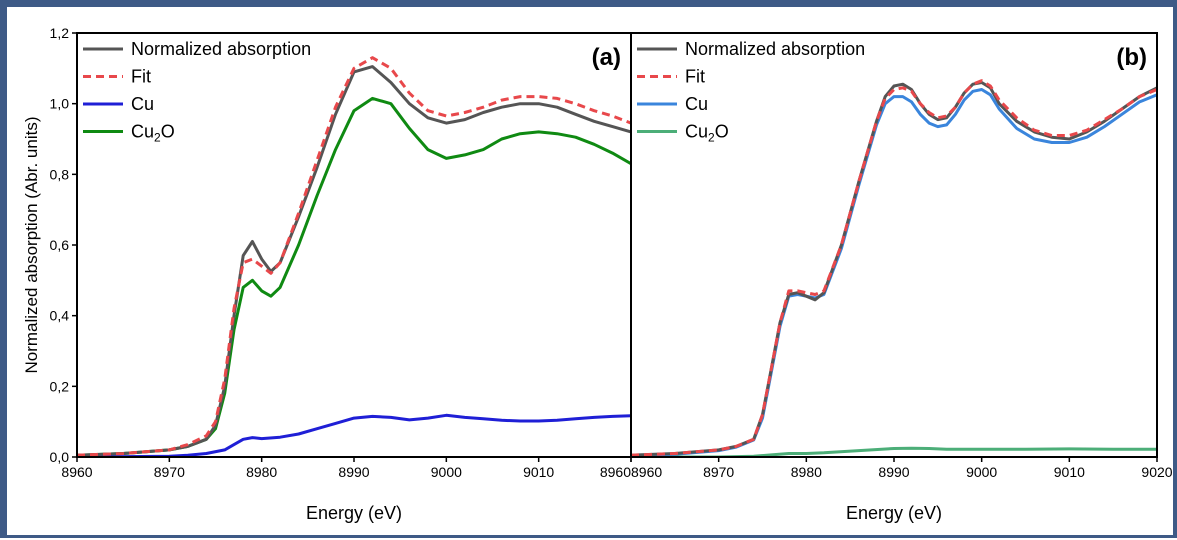 The width and height of the screenshot is (1177, 540). I want to click on panel-label: (a), so click(606, 57).